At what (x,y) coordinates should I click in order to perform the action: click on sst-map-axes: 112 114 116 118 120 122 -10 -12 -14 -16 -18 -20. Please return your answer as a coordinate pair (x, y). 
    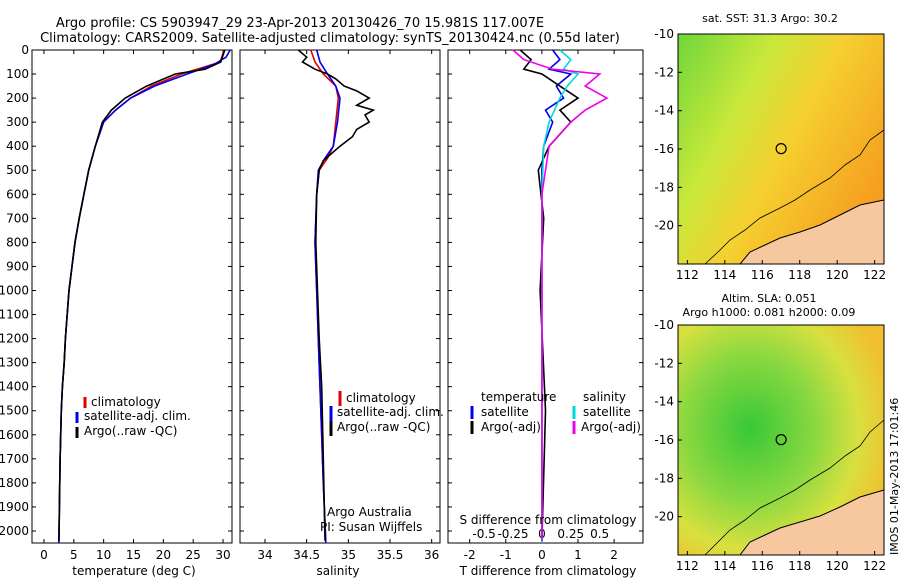
    Looking at the image, I should click on (770, 154).